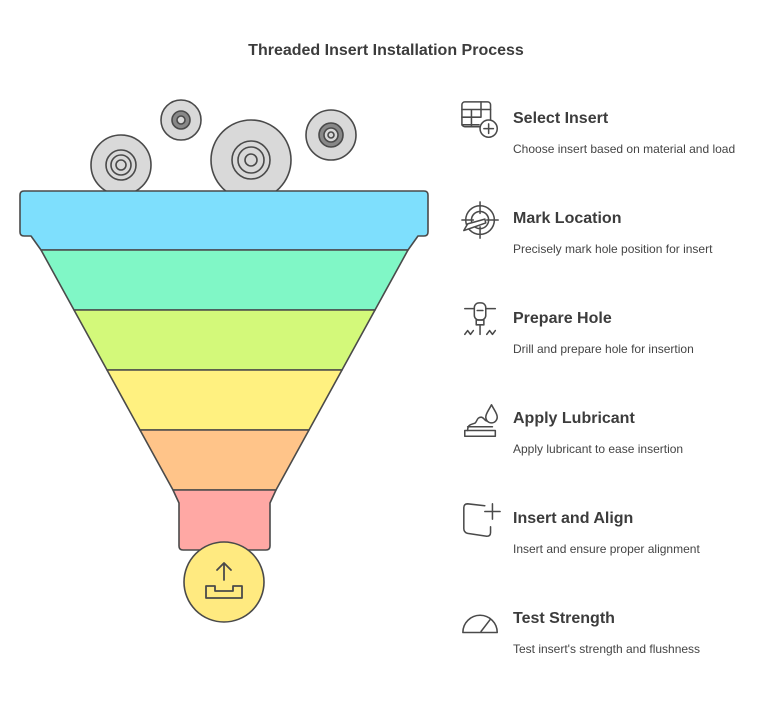 This screenshot has height=702, width=772. I want to click on square-plus-icon, so click(482, 520).